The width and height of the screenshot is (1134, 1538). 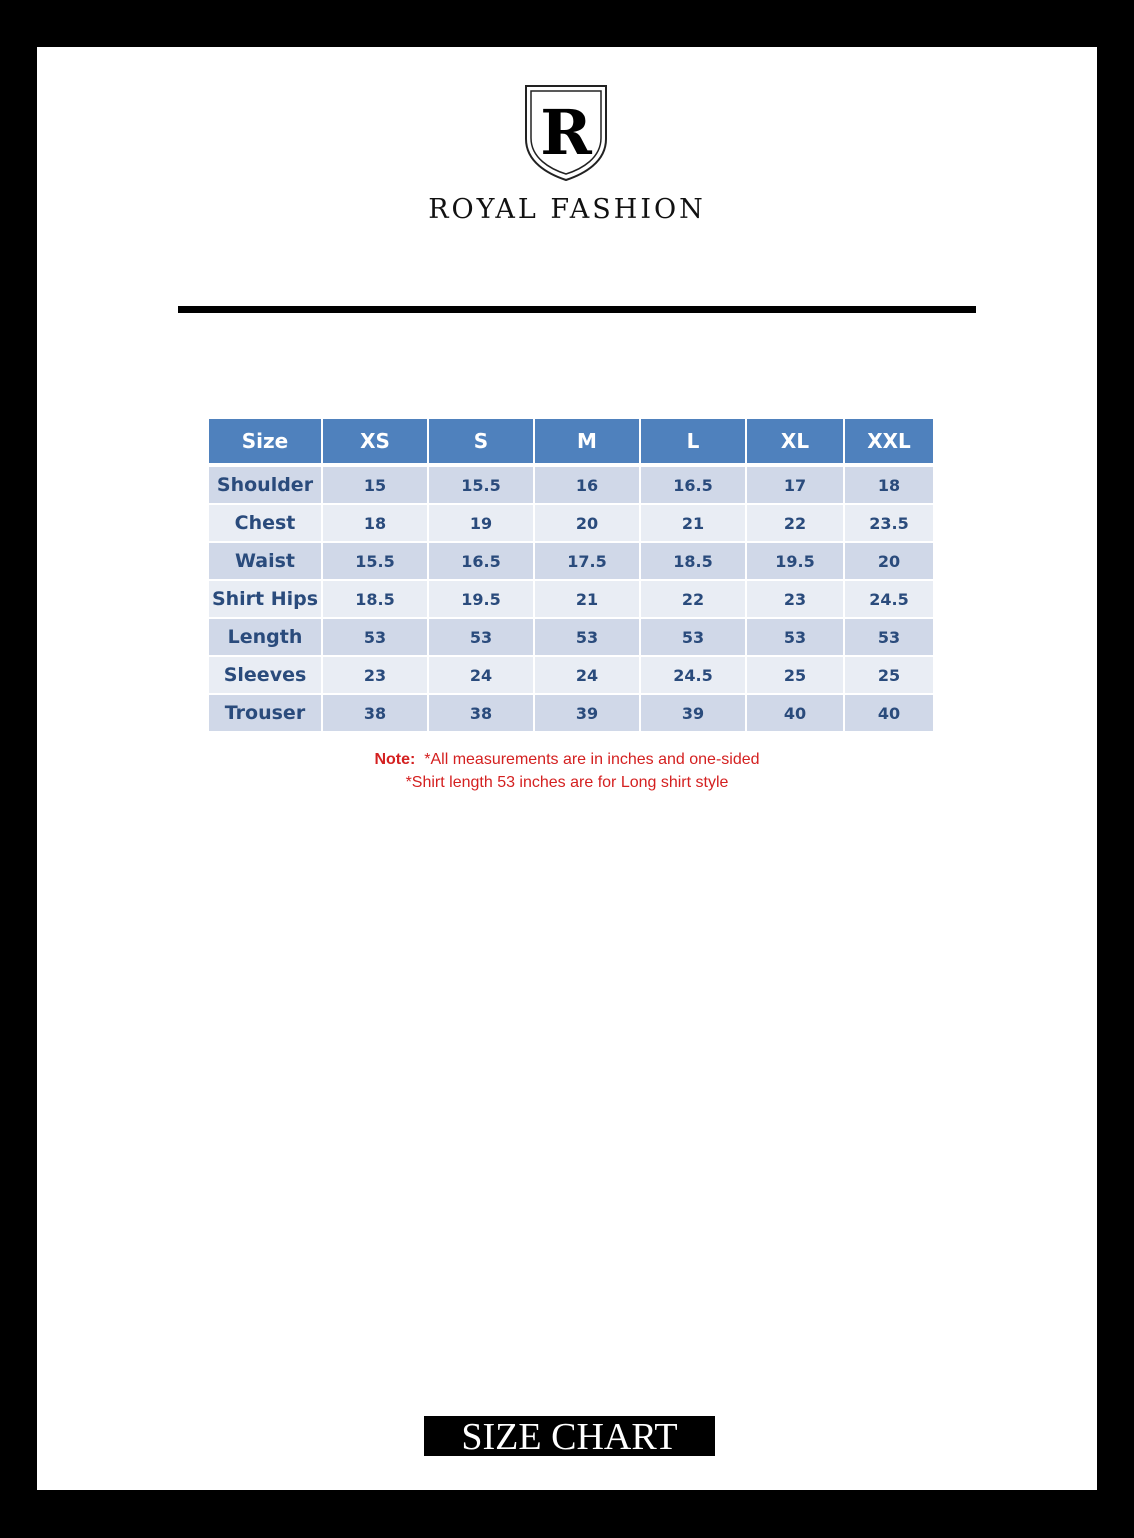 What do you see at coordinates (265, 599) in the screenshot?
I see `row-label: Shirt Hips` at bounding box center [265, 599].